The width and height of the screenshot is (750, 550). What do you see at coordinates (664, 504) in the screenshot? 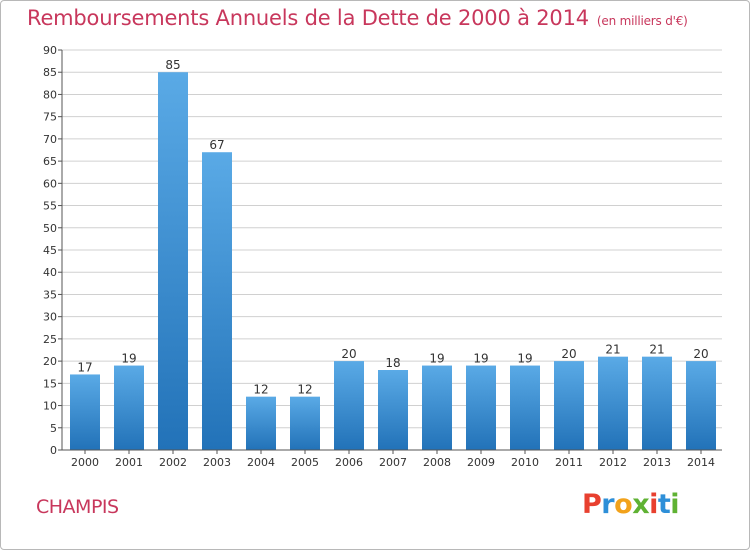
I see `logo-letter: t` at bounding box center [664, 504].